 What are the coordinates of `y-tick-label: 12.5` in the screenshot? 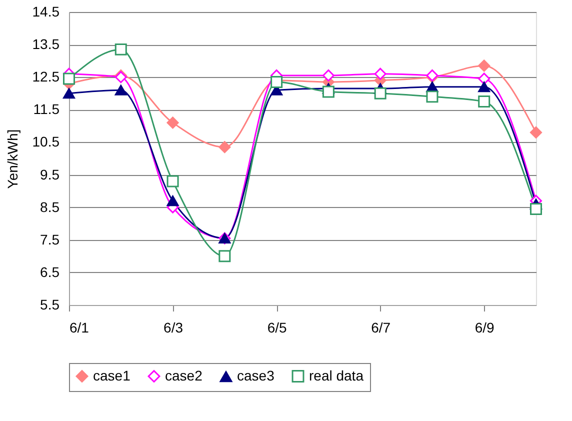 It's located at (46, 76).